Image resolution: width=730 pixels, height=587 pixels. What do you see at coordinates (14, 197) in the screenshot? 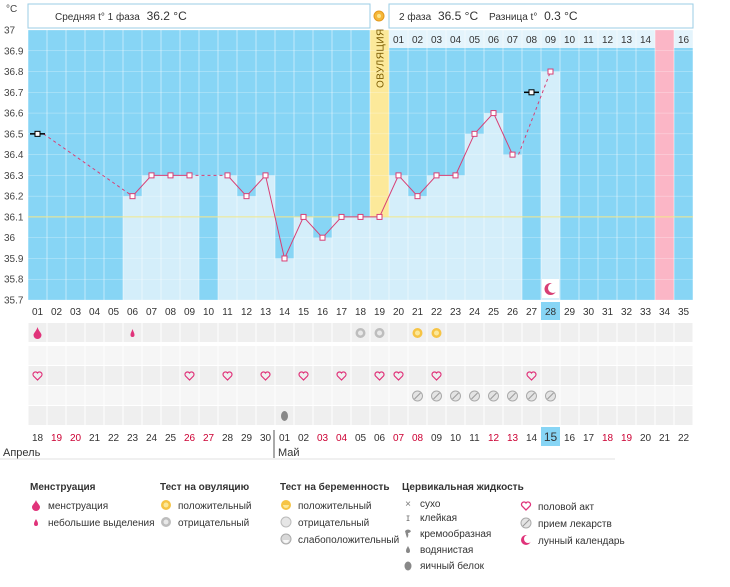
I see `y-tick-label: 36.2` at bounding box center [14, 197].